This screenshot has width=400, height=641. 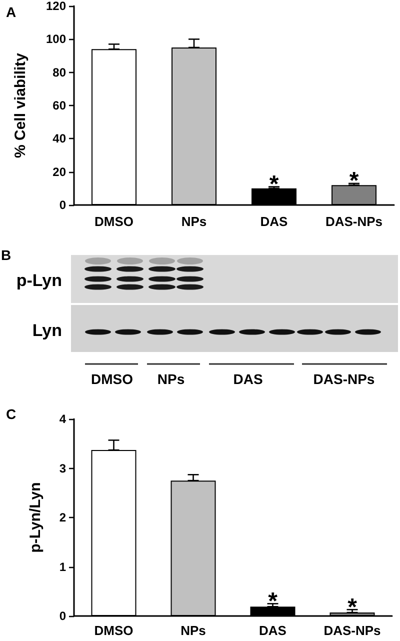 I want to click on y-axis-title: p-Lyn/Lyn, so click(x=35, y=517).